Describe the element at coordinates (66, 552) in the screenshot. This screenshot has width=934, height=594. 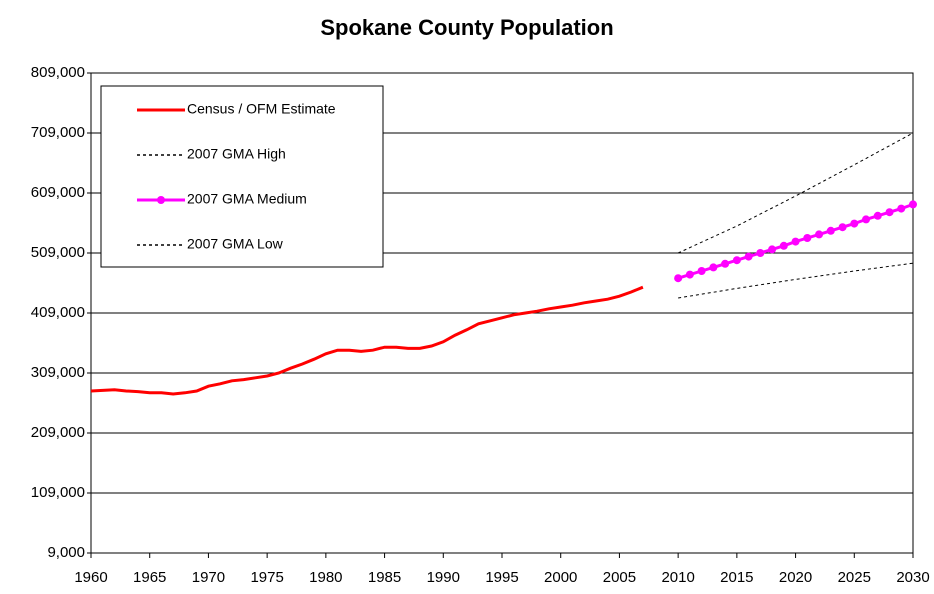
I see `y-tick-label: 9,000` at that location.